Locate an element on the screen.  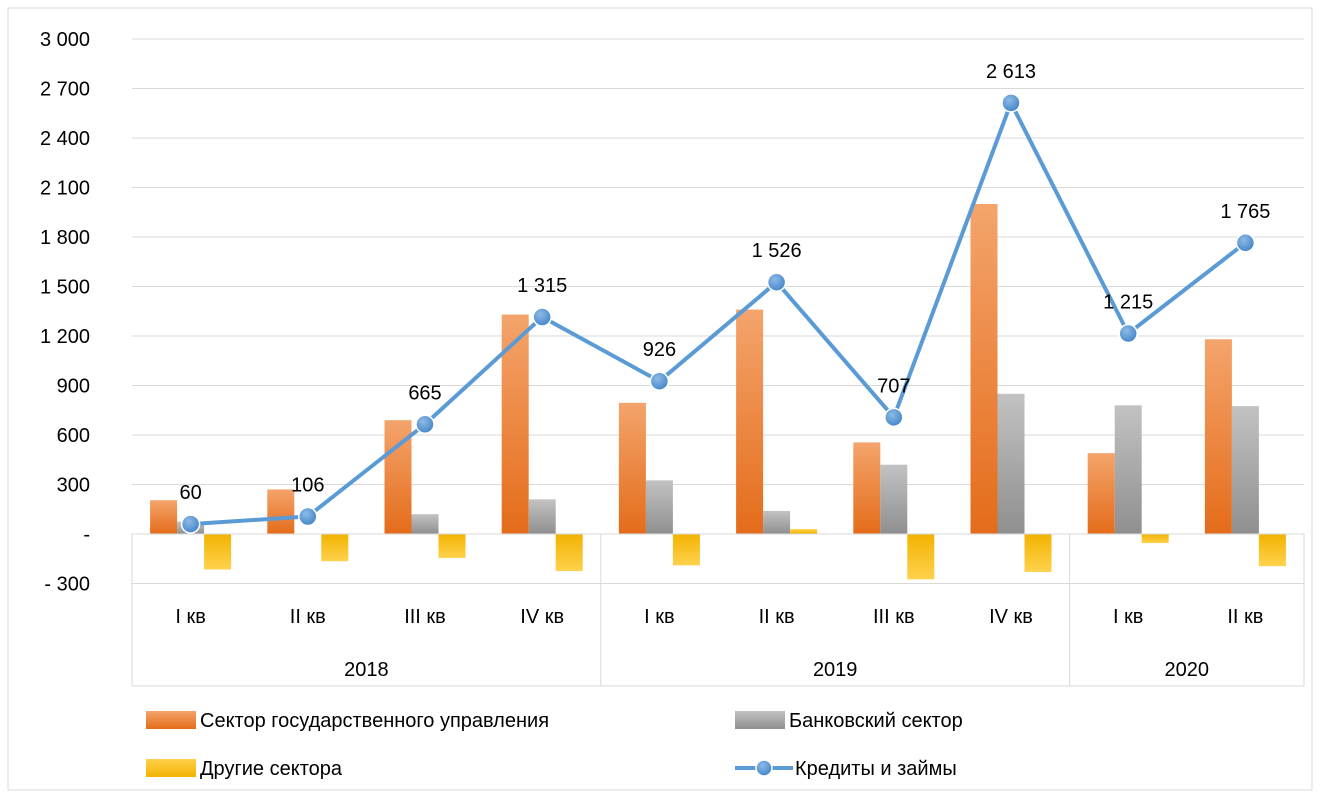
group-label: 2018 is located at coordinates (366, 670).